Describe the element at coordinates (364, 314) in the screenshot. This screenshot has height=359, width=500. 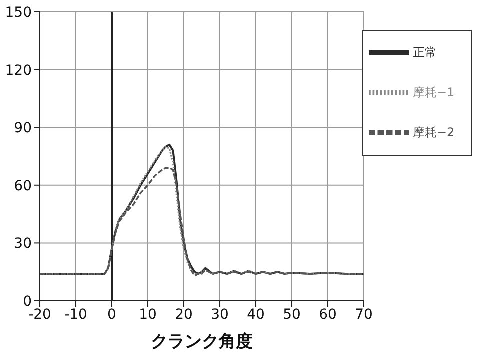
I see `x-tick-label: 70` at that location.